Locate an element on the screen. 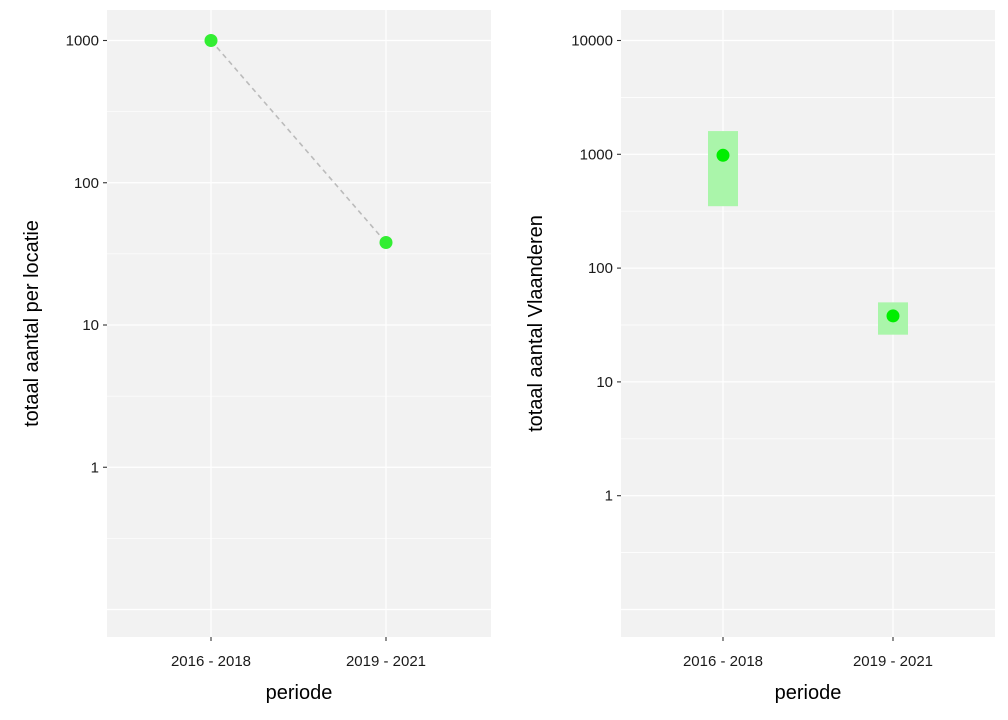 The height and width of the screenshot is (720, 1008). right-x-tick-label: 2016 - 2018 is located at coordinates (723, 661).